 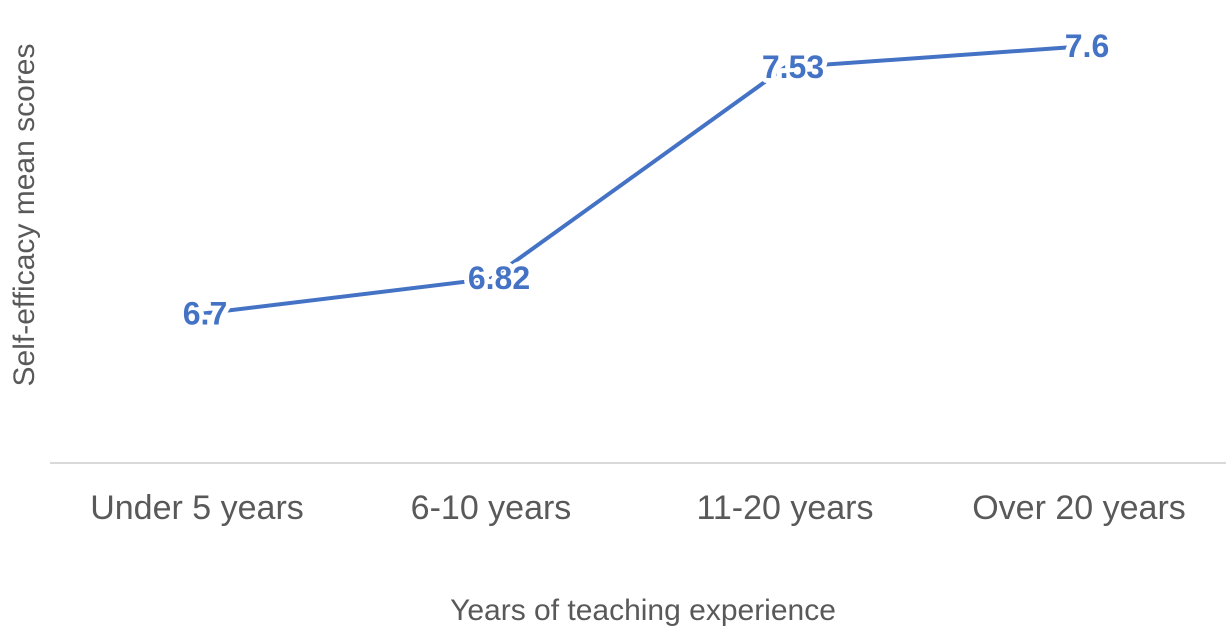 What do you see at coordinates (491, 508) in the screenshot?
I see `x-tick-label: 6-10 years` at bounding box center [491, 508].